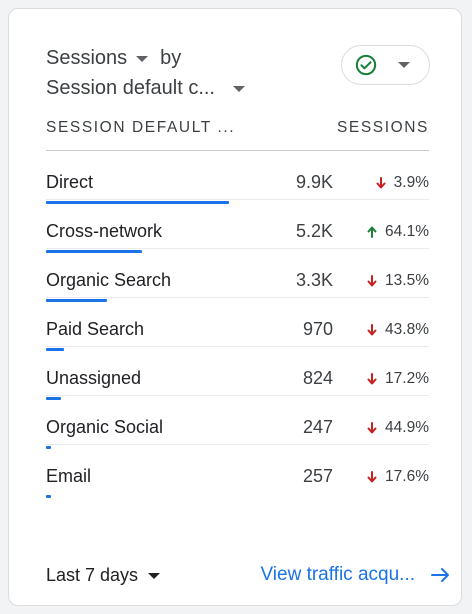 This screenshot has width=472, height=614. Describe the element at coordinates (314, 182) in the screenshot. I see `sessions-value: 9.9K` at that location.